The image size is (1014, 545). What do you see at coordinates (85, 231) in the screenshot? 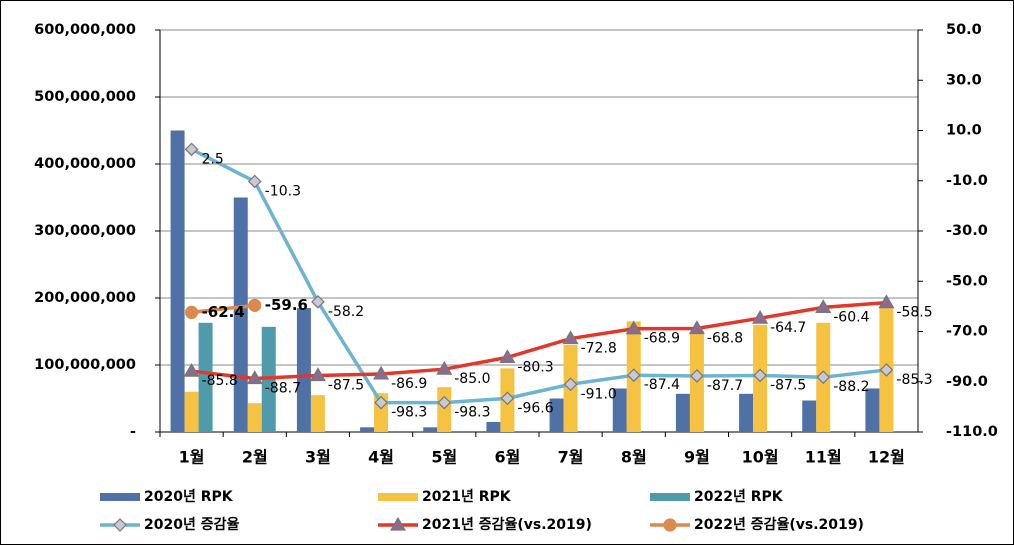
I see `y-tick-label: 300,000,000` at bounding box center [85, 231].